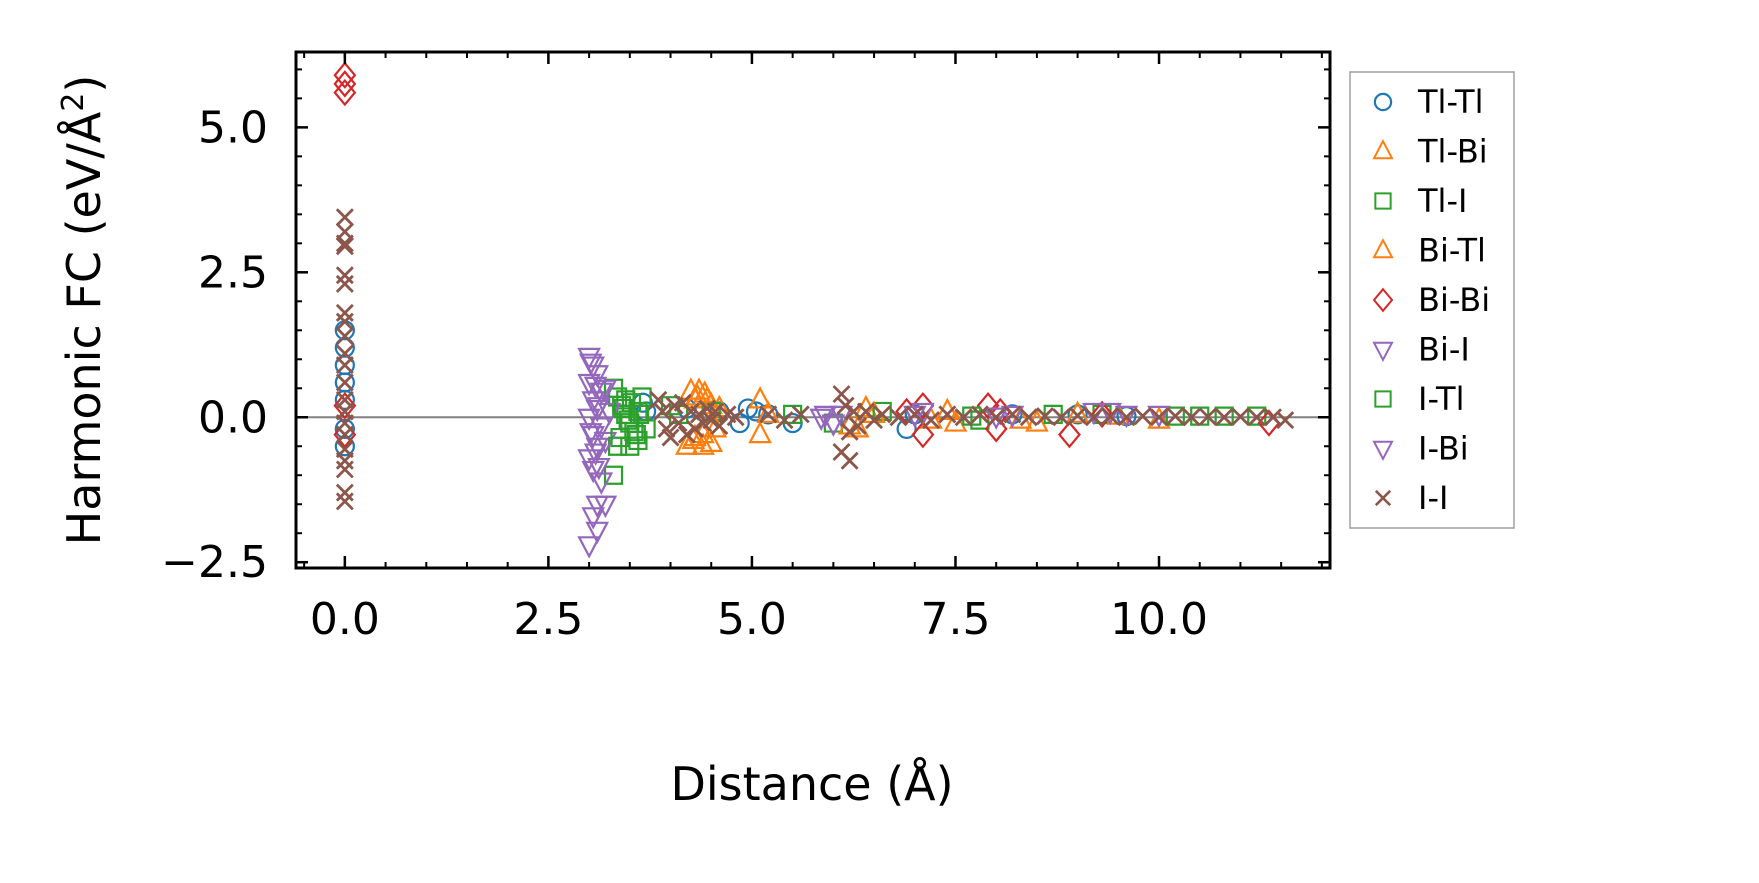 The image size is (1759, 883). I want to click on legend-box, so click(1432, 300).